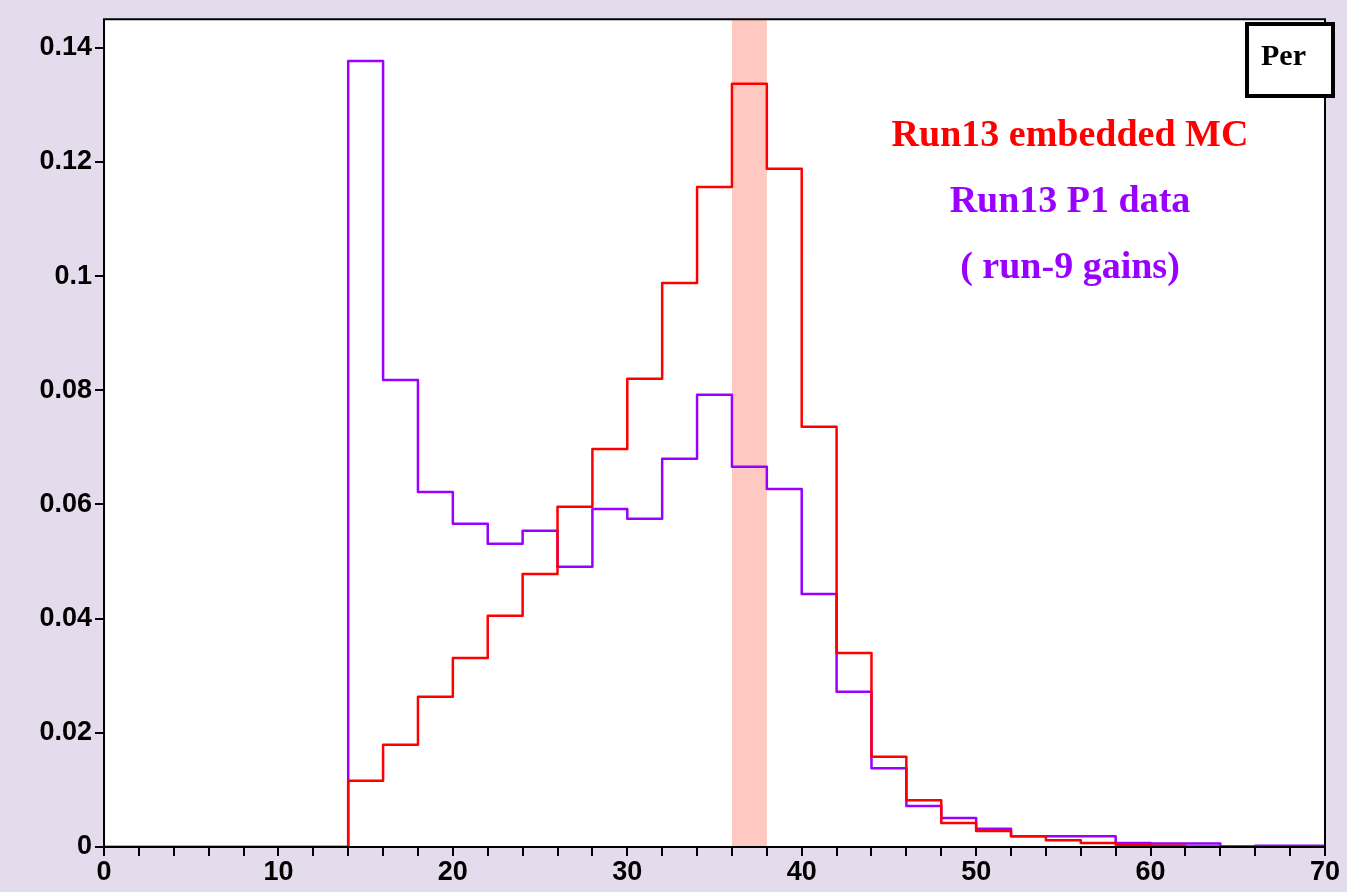 The width and height of the screenshot is (1347, 892). I want to click on x-tick-label: 30, so click(627, 870).